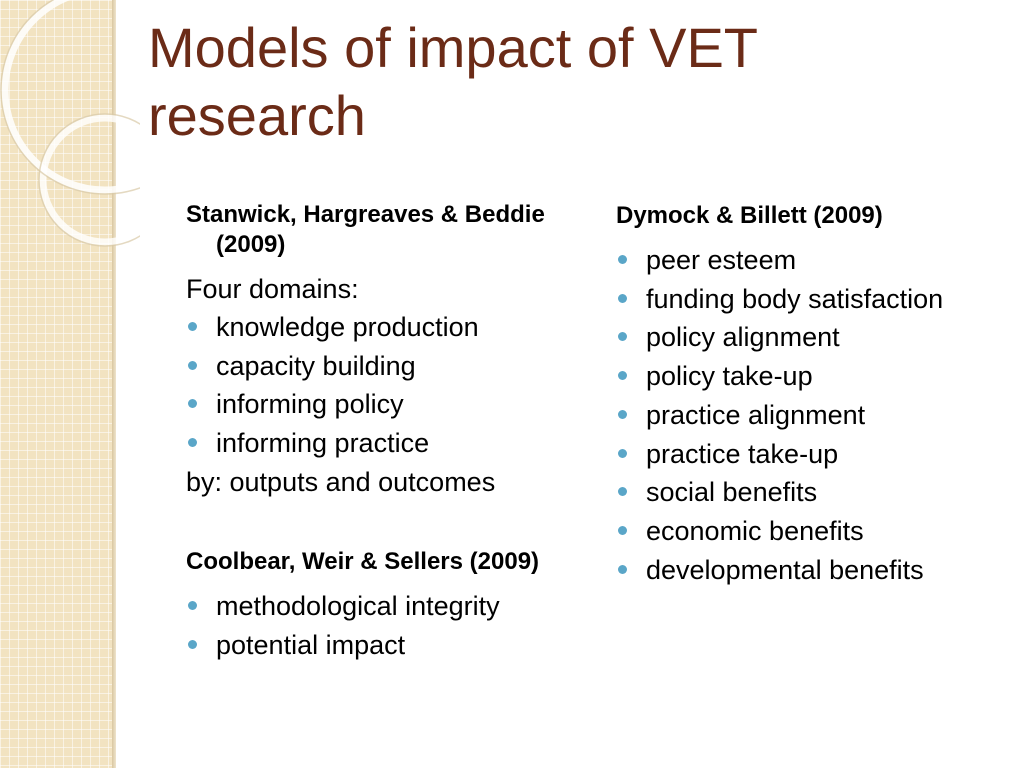  Describe the element at coordinates (341, 481) in the screenshot. I see `outro-text: by: outputs and outcomes` at that location.